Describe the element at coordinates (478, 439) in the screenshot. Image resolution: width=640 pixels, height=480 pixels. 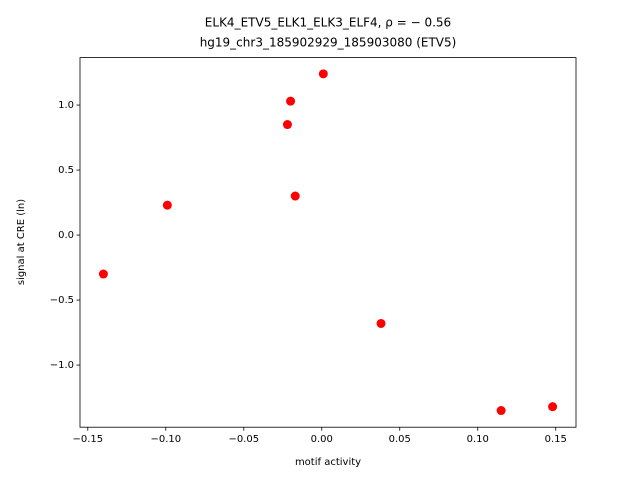
I see `x-tick-label: 0.10` at that location.